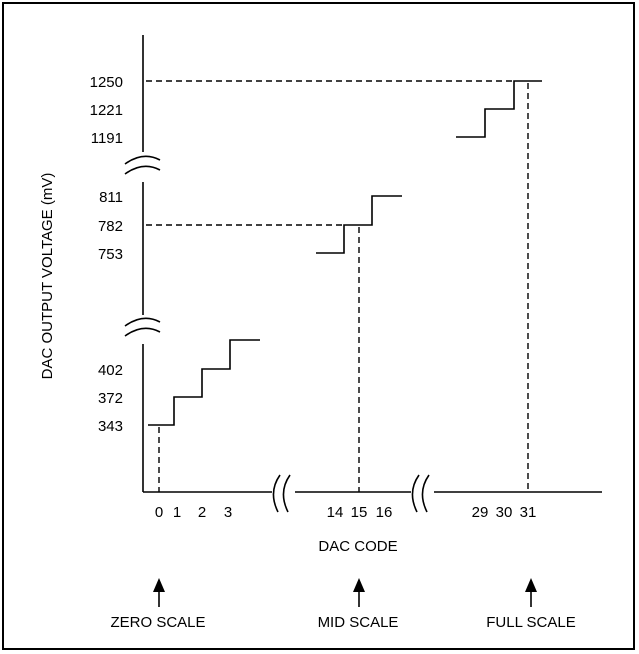 The image size is (639, 654). I want to click on x-tick-14: 14, so click(335, 512).